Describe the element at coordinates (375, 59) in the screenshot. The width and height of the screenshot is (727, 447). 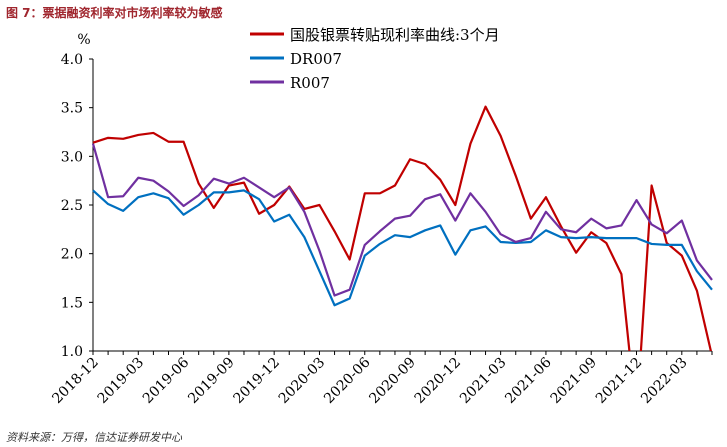
I see `legend: 国股银票转贴现利率曲线:3个月 DR007 R007` at that location.